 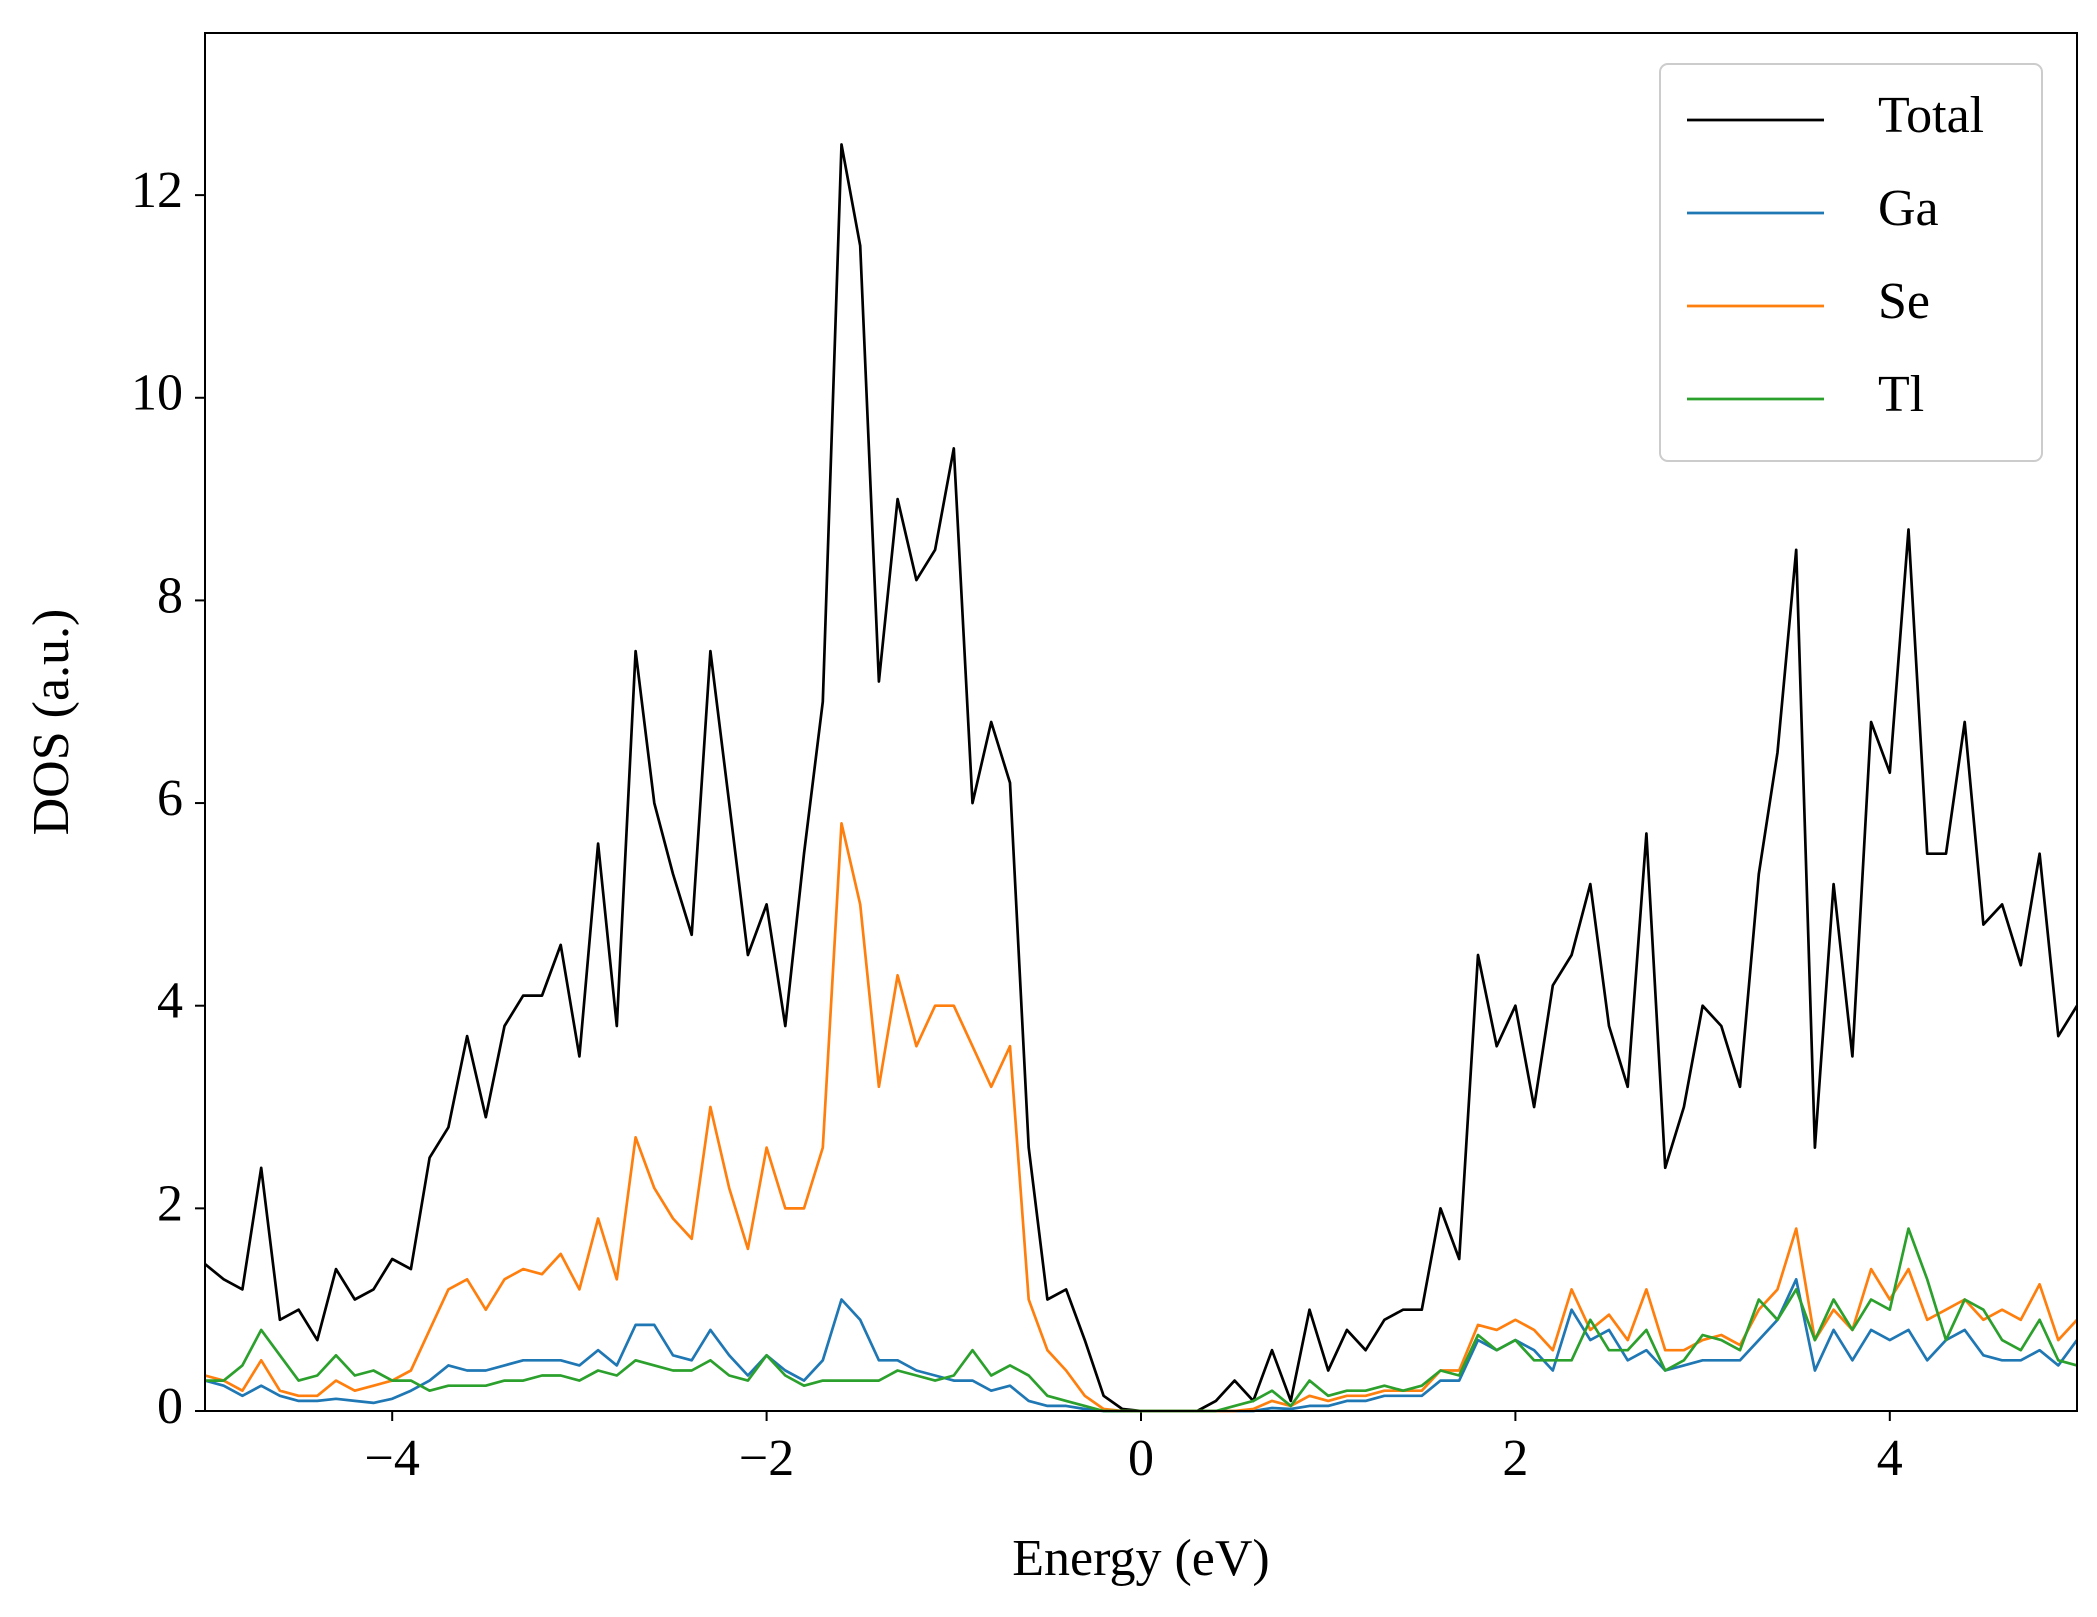 What do you see at coordinates (157, 190) in the screenshot?
I see `y-tick-label: 12` at bounding box center [157, 190].